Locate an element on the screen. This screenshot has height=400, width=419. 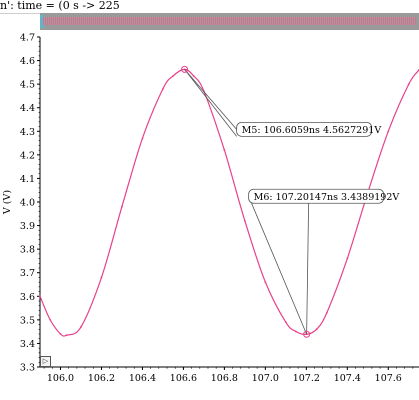
y-tick-label: 4.6 is located at coordinates (27, 61).